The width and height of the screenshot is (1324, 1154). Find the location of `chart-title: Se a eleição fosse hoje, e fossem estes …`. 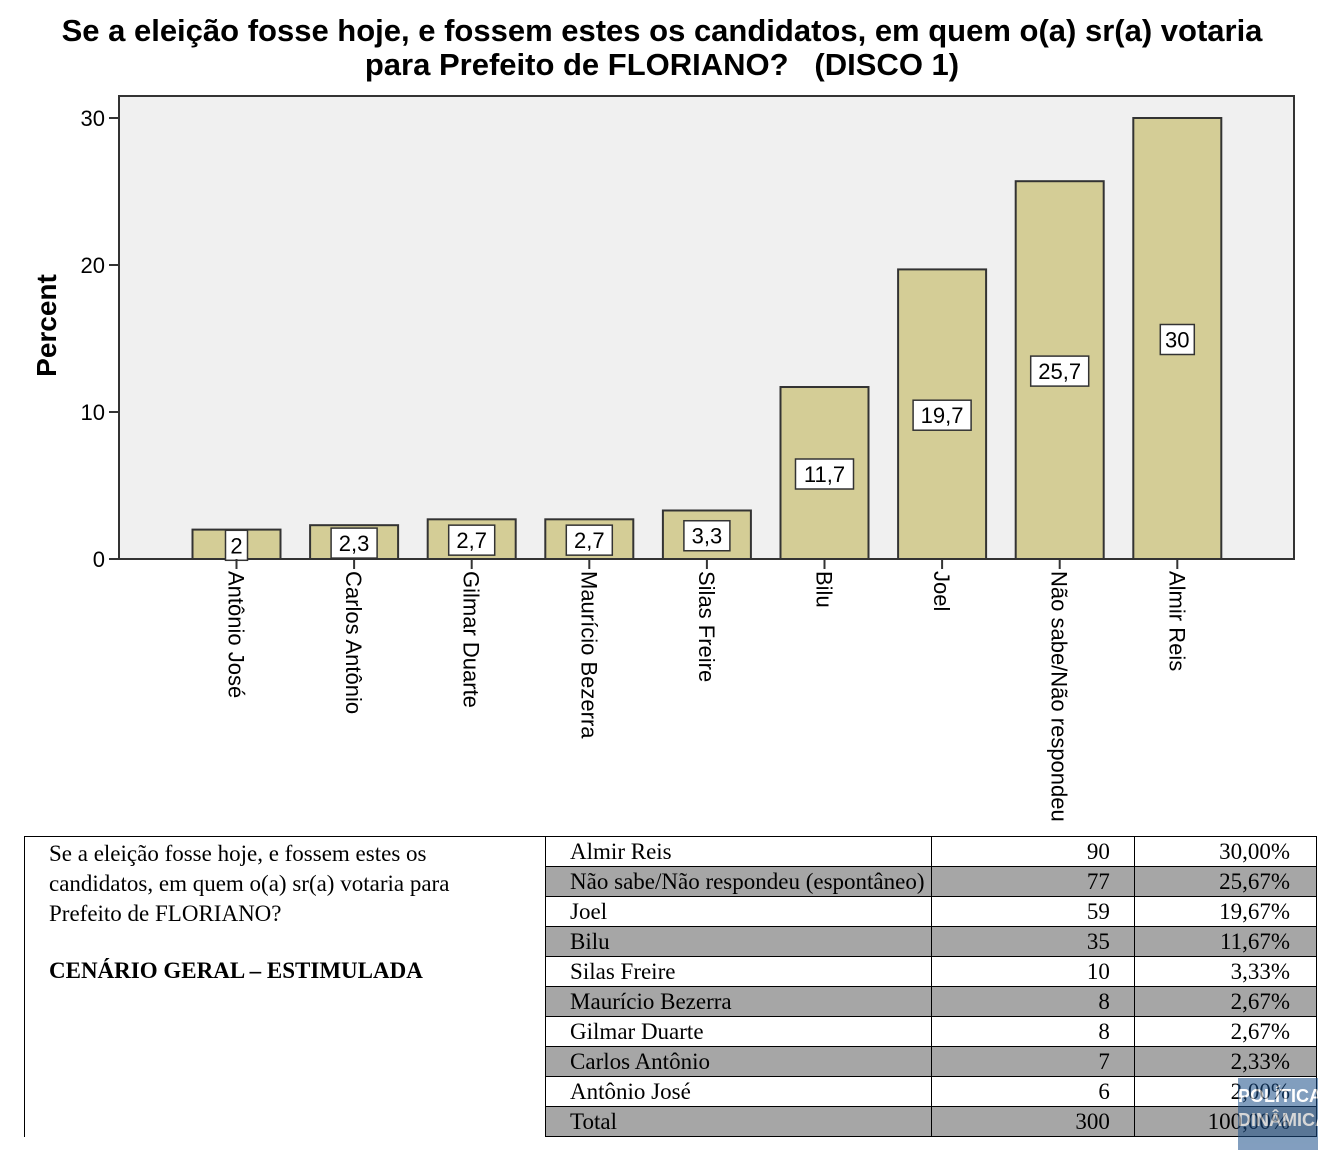

chart-title: Se a eleição fosse hoje, e fossem estes … is located at coordinates (662, 48).